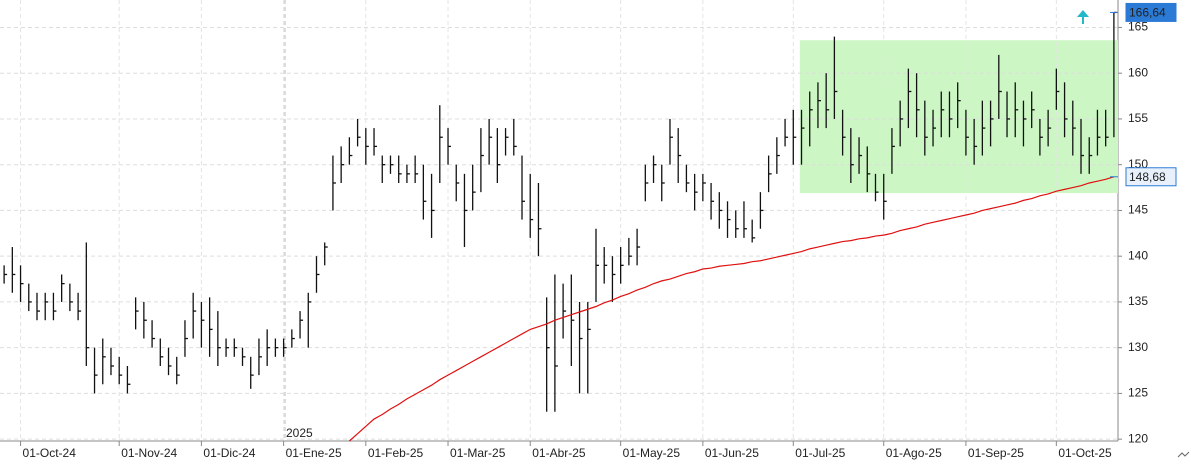  Describe the element at coordinates (996, 453) in the screenshot. I see `x-tick-label: 01-Sep-25` at that location.